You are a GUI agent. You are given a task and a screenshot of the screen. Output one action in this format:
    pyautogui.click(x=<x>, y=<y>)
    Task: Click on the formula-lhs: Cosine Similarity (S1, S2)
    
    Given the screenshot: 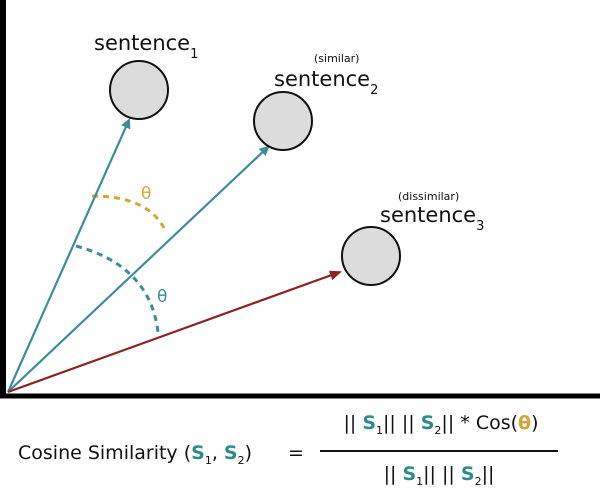 What is the action you would take?
    pyautogui.click(x=135, y=454)
    